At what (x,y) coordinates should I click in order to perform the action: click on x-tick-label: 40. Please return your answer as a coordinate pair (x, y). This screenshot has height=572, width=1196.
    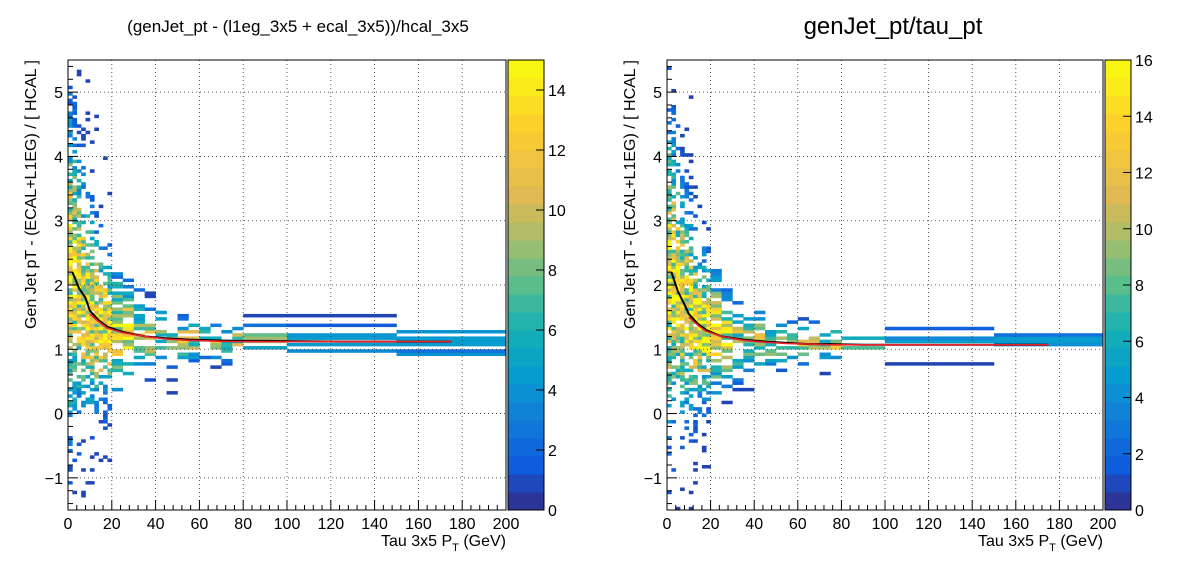
    Looking at the image, I should click on (156, 524).